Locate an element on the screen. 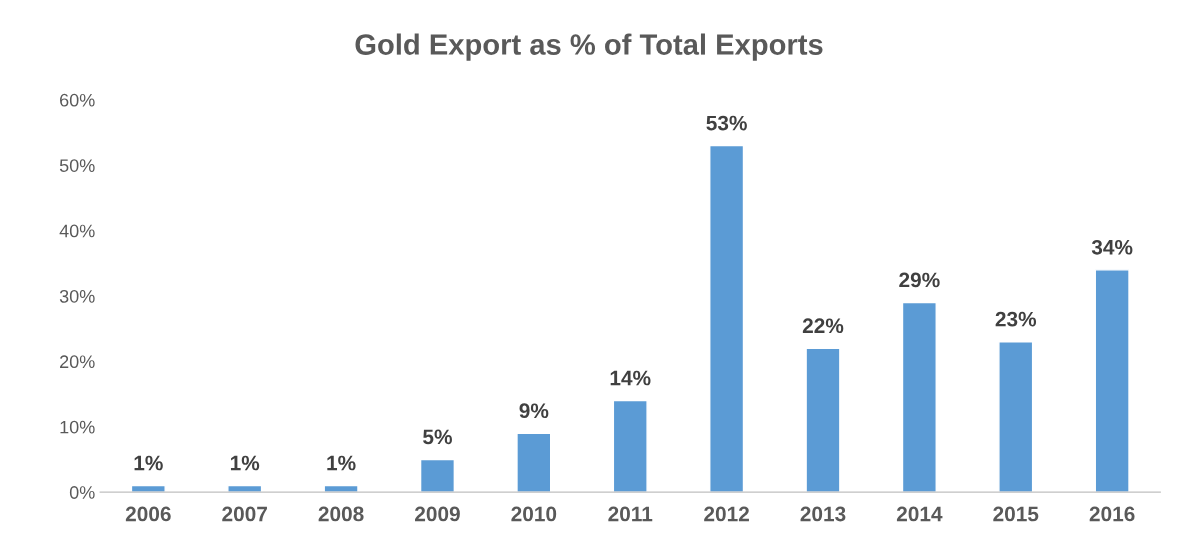  data-label: 5% is located at coordinates (437, 437).